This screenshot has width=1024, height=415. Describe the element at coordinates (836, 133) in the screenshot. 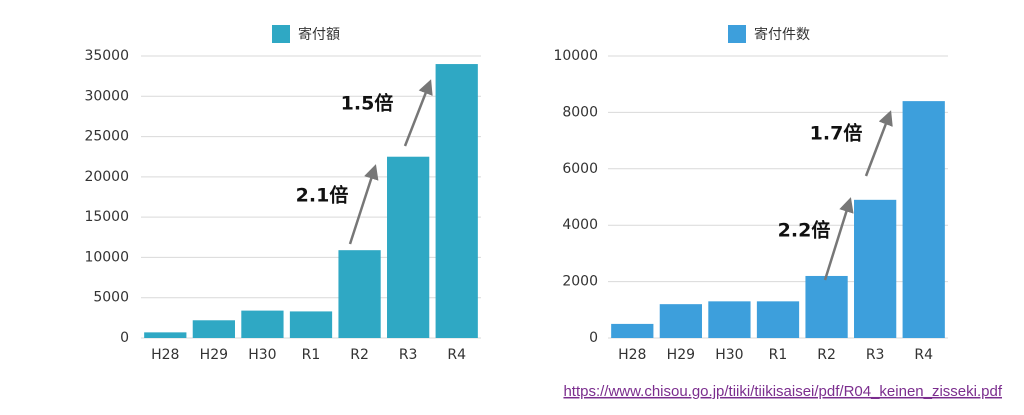

I see `annotation: 1.7倍` at that location.